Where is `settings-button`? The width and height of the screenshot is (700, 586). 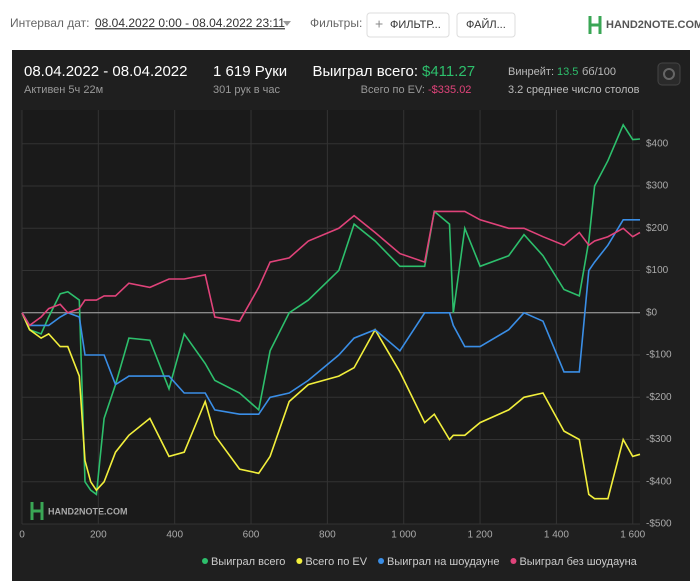 settings-button is located at coordinates (669, 74).